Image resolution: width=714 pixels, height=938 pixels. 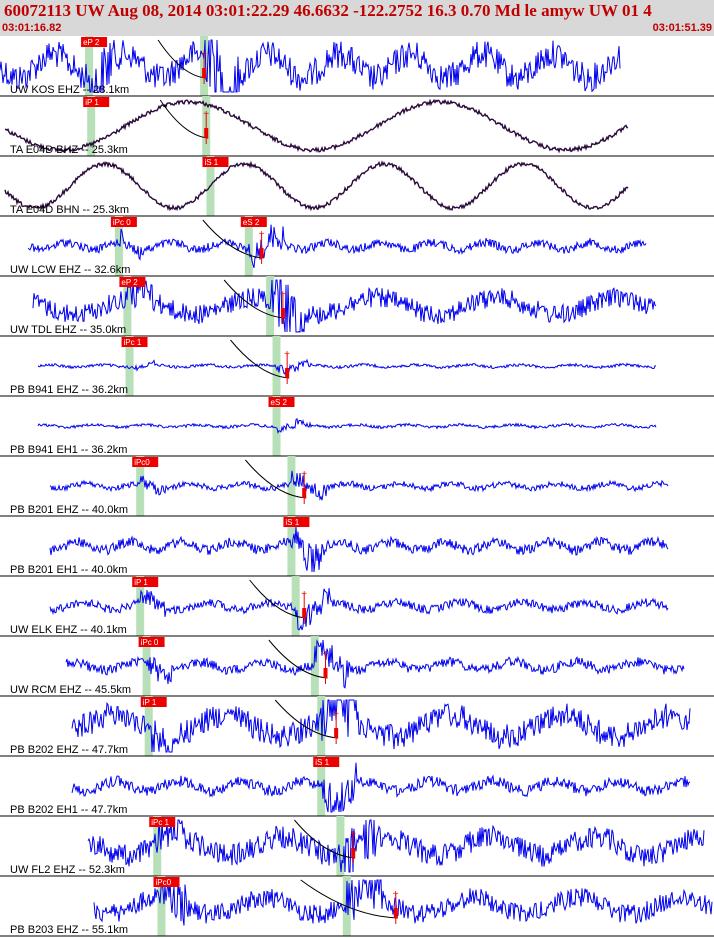 I want to click on channel-label: UW FL2 EHZ -- 52.3km, so click(x=67, y=870).